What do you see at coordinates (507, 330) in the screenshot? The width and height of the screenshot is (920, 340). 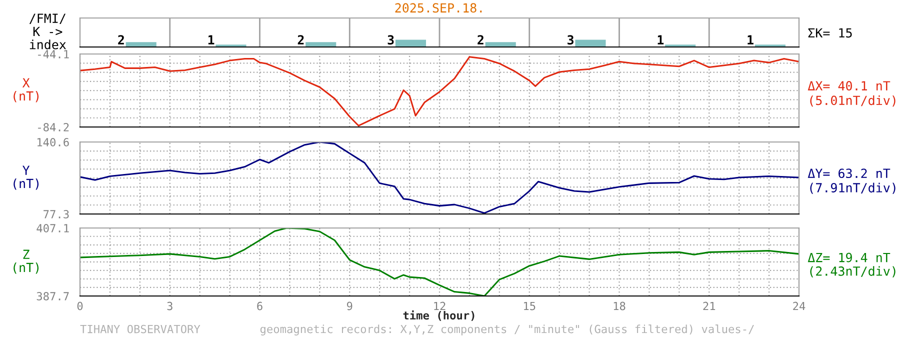 I see `text: geomagnetic records: X,Y,Z components / "minute" (Gauss filtered) values-/` at bounding box center [507, 330].